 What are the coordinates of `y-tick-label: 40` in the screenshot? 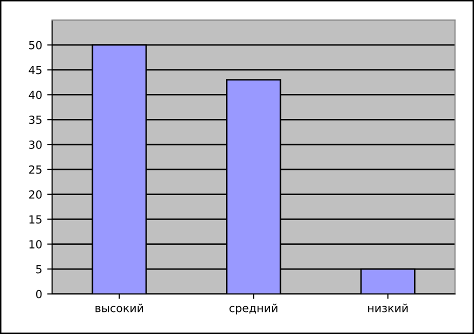 It's located at (35, 95).